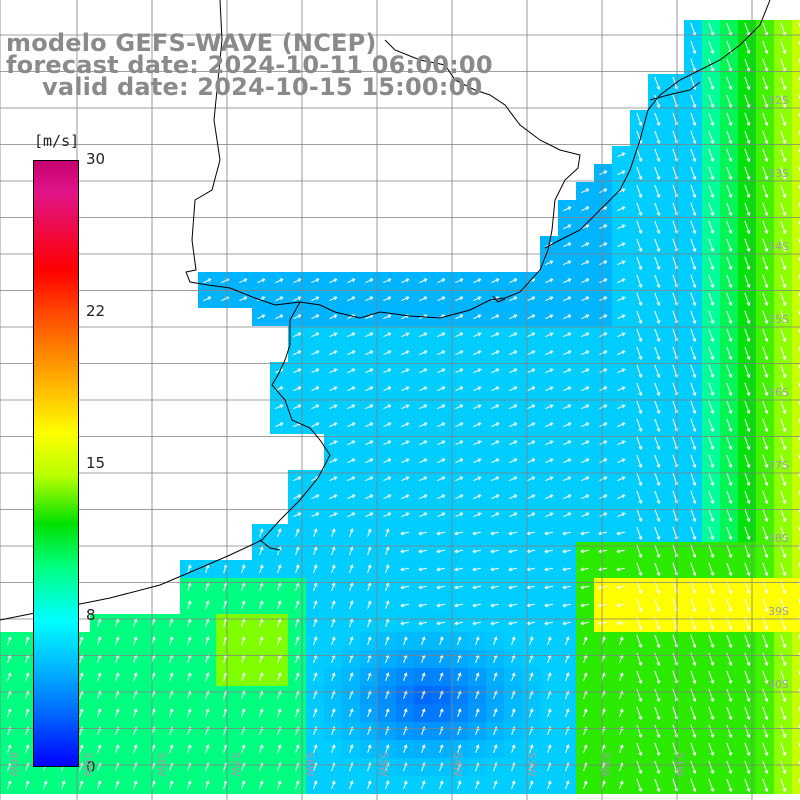 The height and width of the screenshot is (800, 800). I want to click on colorbar-tick-22: 22, so click(96, 311).